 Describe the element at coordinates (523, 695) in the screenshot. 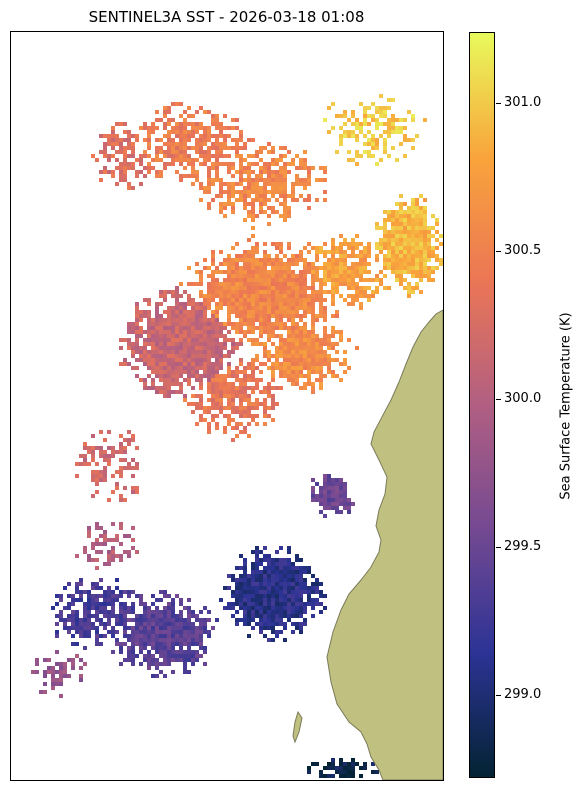

I see `colorbar-tick-label: 299.0` at that location.